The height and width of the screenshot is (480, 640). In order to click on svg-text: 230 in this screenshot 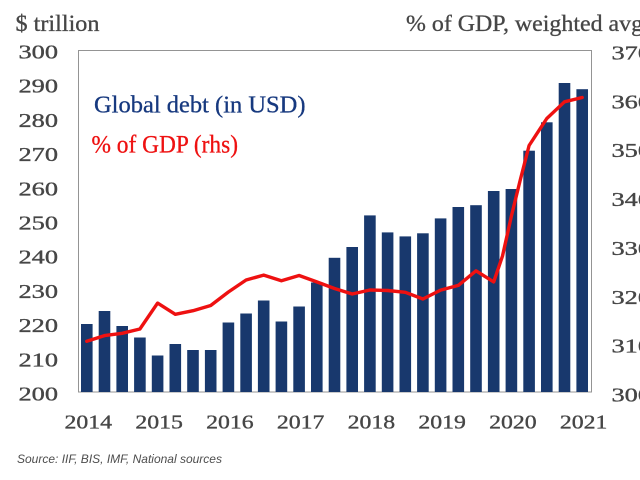, I will do `click(39, 292)`.